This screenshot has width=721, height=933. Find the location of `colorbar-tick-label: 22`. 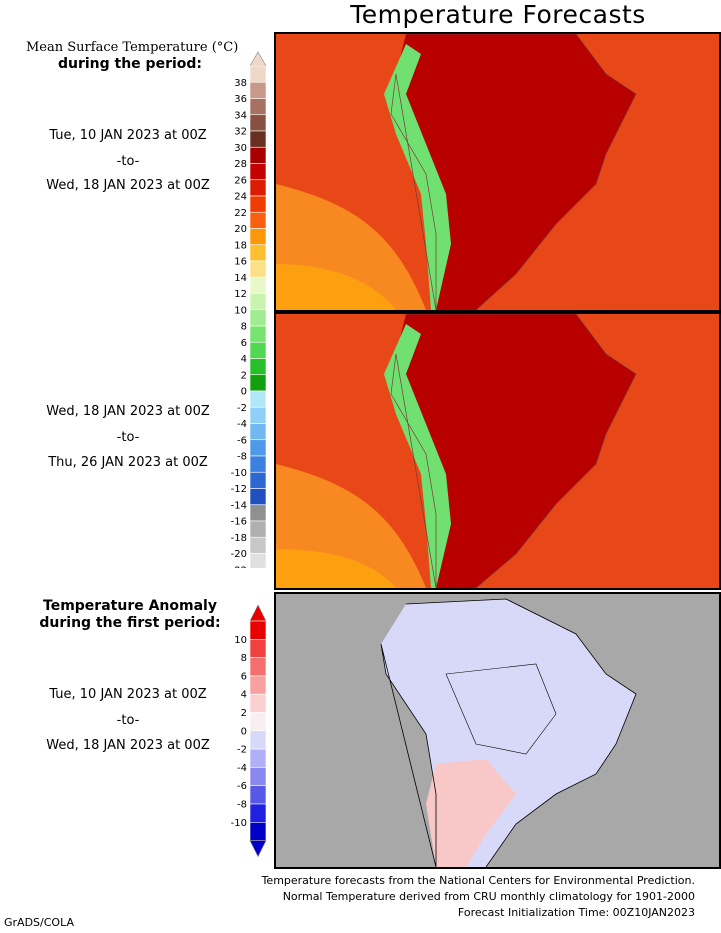

colorbar-tick-label: 22 is located at coordinates (240, 213).